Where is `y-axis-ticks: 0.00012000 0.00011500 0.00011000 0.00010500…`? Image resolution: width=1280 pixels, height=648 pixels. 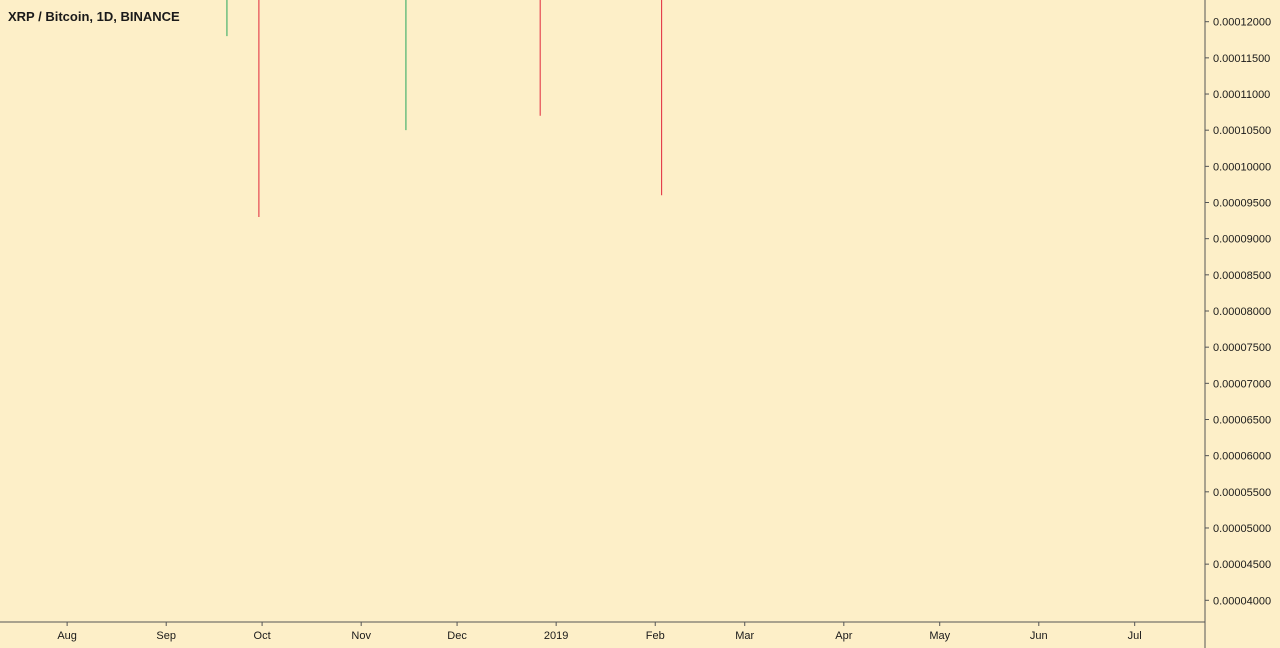
y-axis-ticks: 0.00012000 0.00011500 0.00011000 0.00010500… is located at coordinates (1238, 312).